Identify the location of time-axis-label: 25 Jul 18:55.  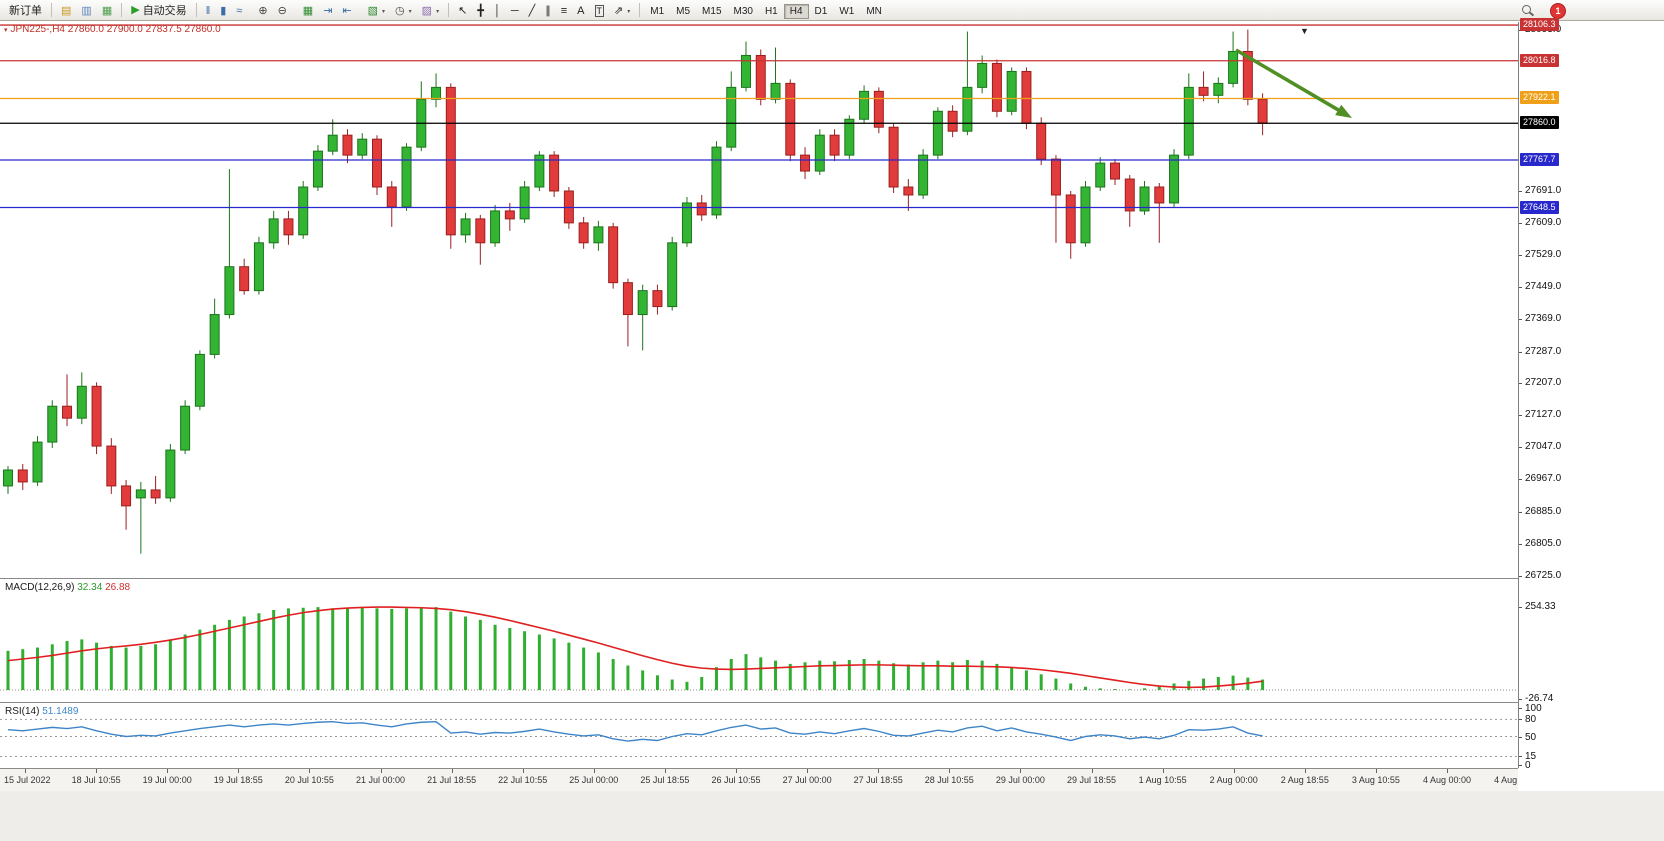
(665, 780).